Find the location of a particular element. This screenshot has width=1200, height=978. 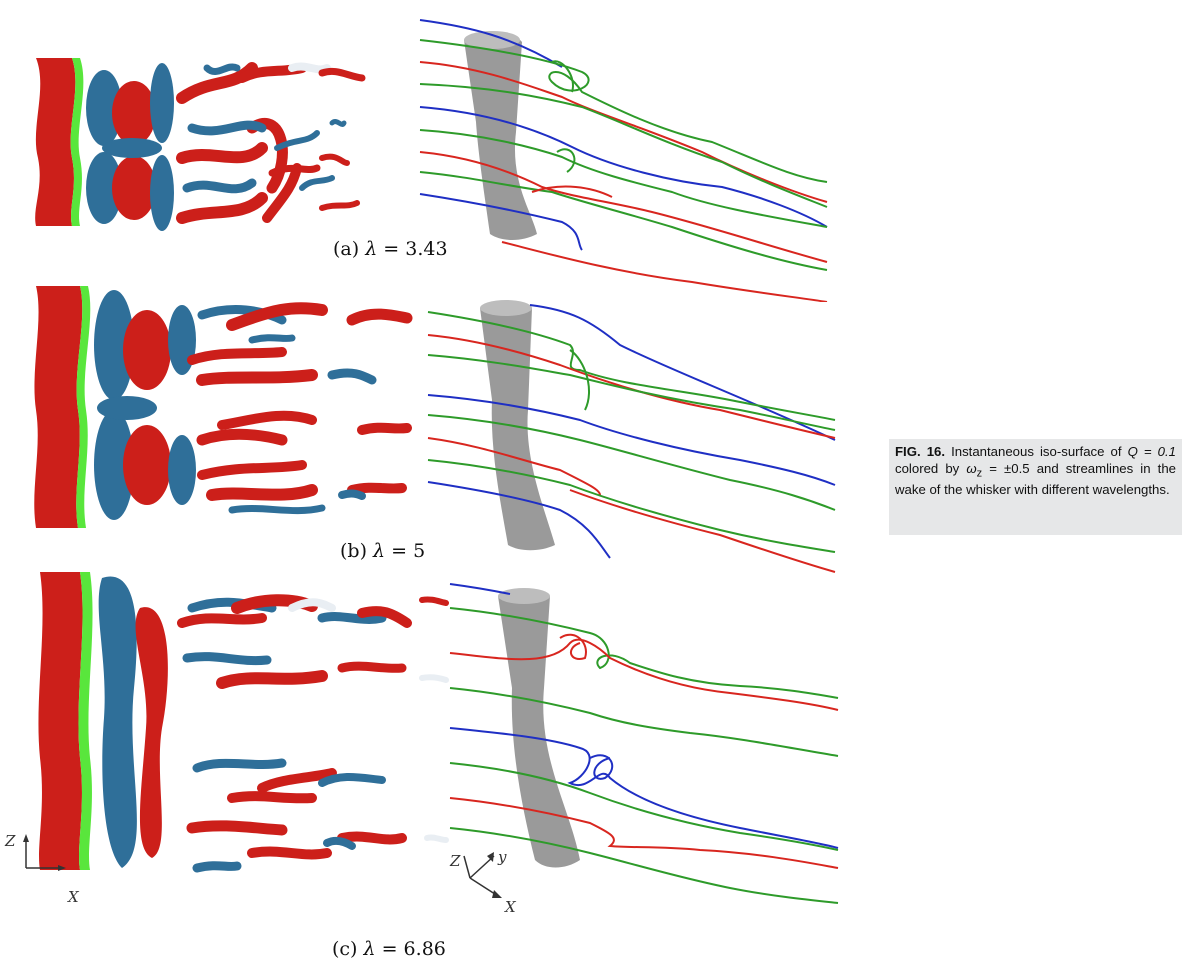

panel-b-vortex is located at coordinates (222, 407).